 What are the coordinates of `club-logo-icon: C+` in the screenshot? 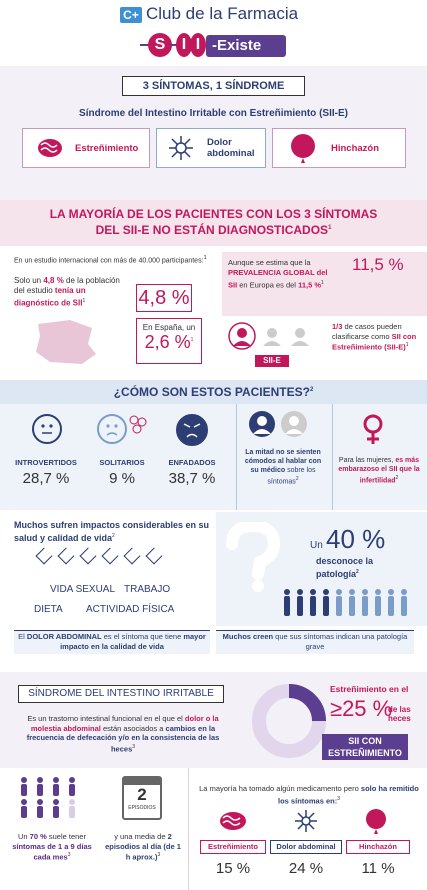 It's located at (131, 15).